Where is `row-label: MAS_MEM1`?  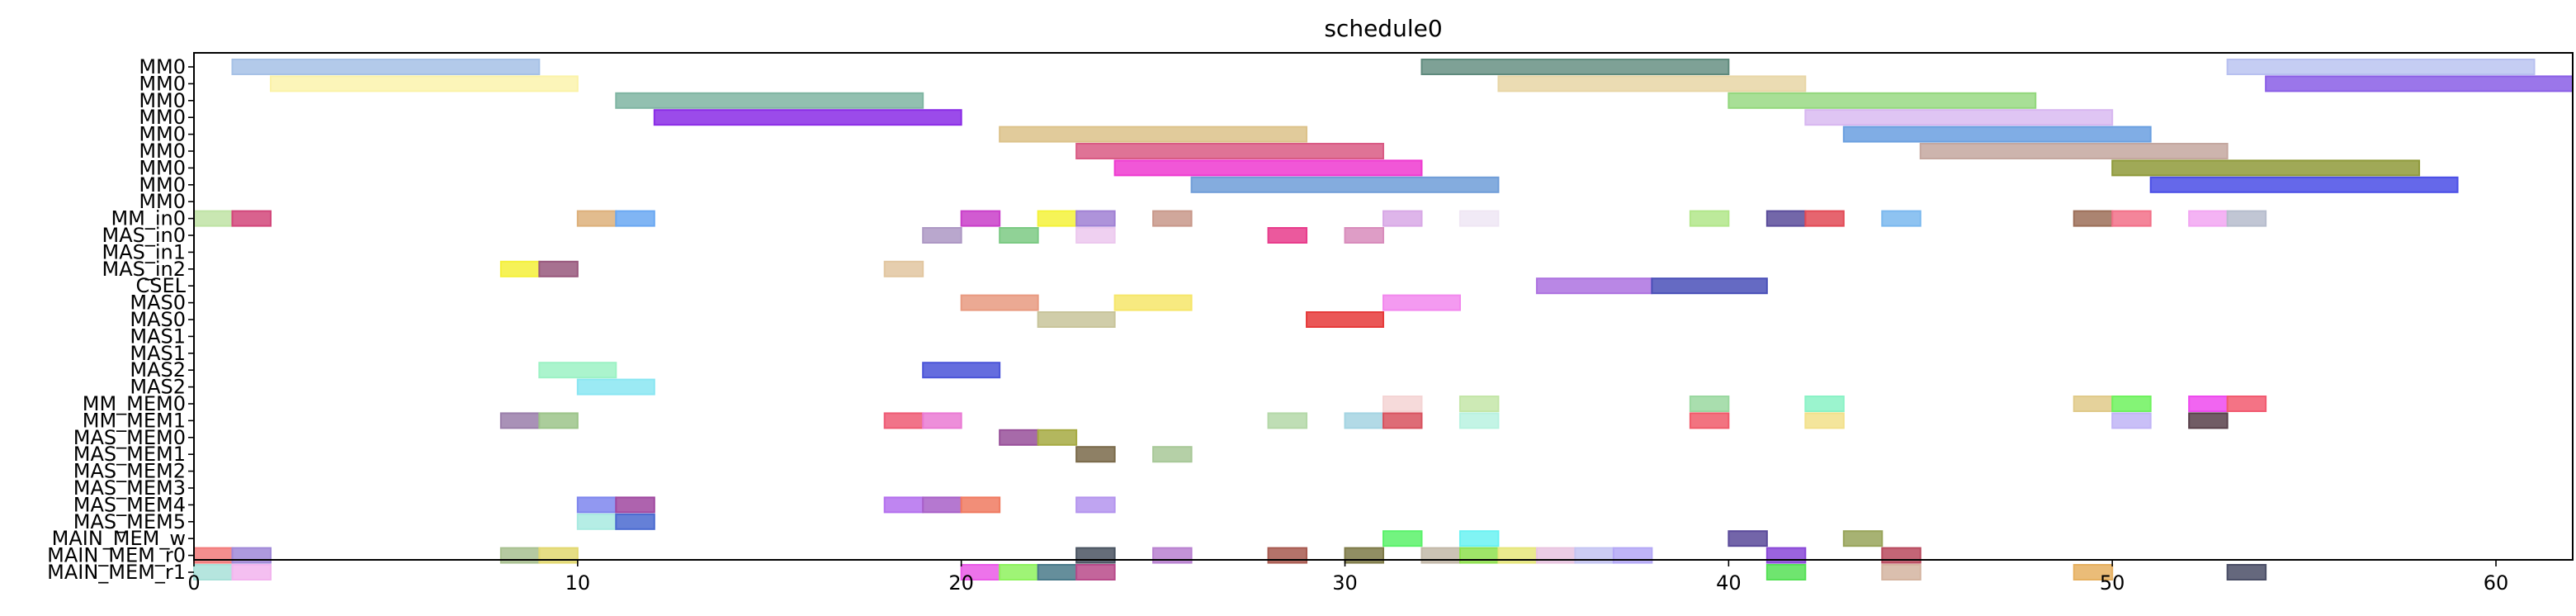 row-label: MAS_MEM1 is located at coordinates (129, 454).